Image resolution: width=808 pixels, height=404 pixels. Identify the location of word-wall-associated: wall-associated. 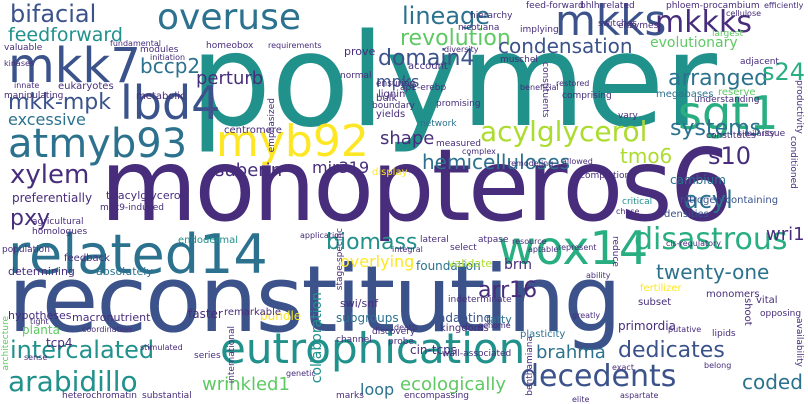
(477, 354).